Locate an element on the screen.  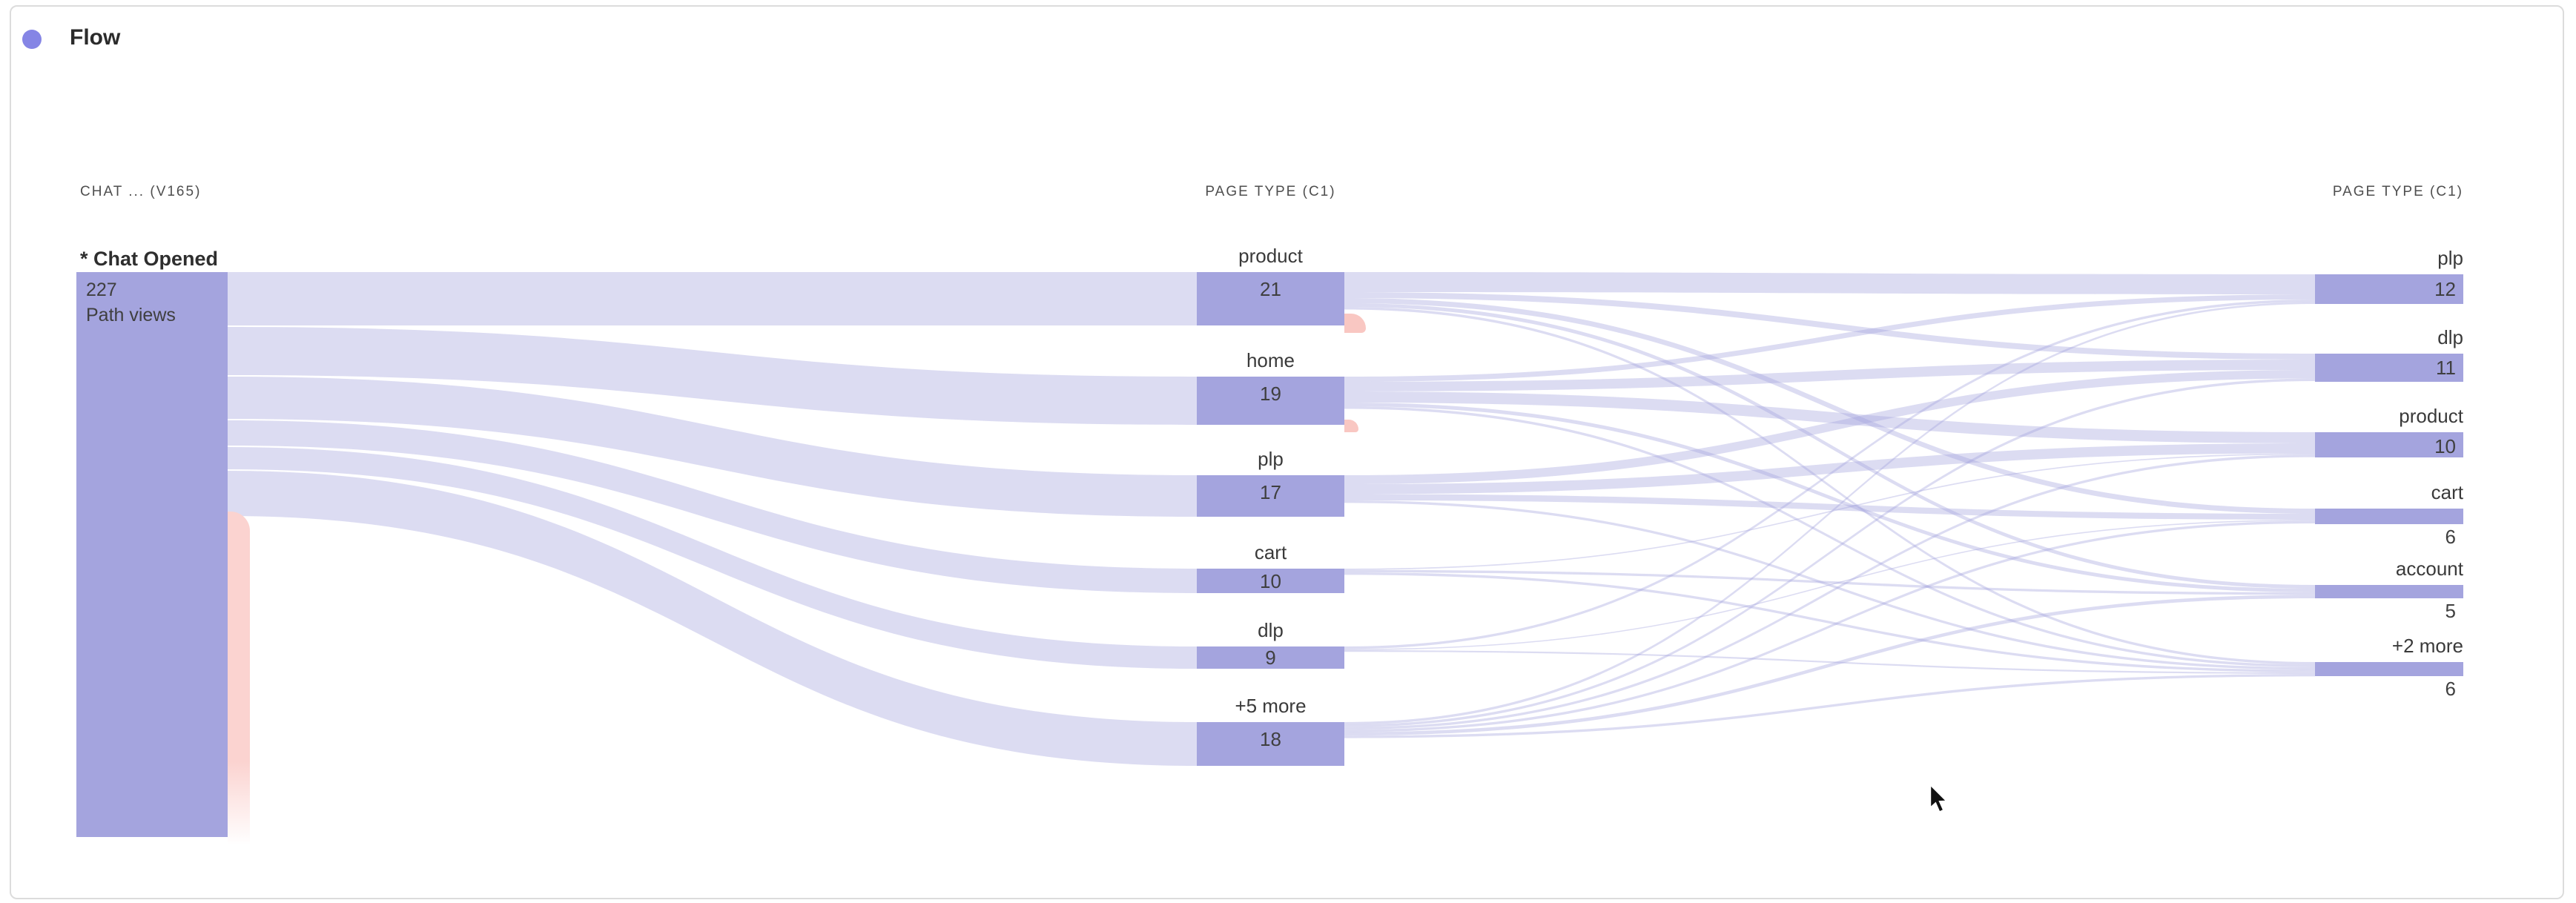
flow-ribbon-home-to-plp is located at coordinates (1829, 338).